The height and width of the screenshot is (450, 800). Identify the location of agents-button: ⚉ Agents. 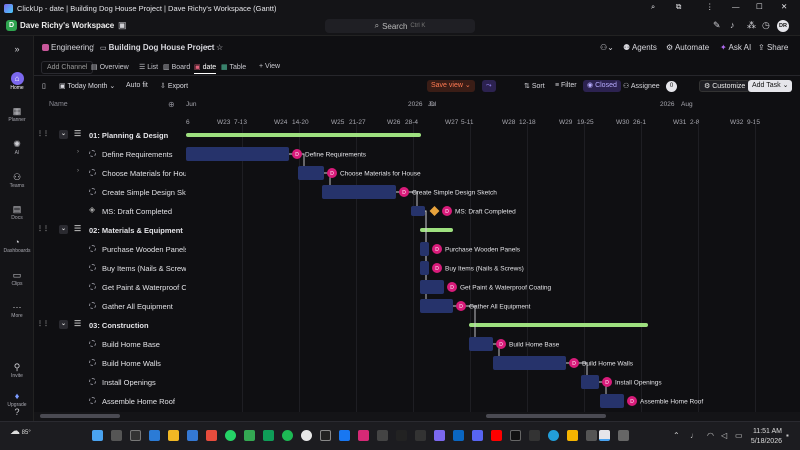
(640, 47).